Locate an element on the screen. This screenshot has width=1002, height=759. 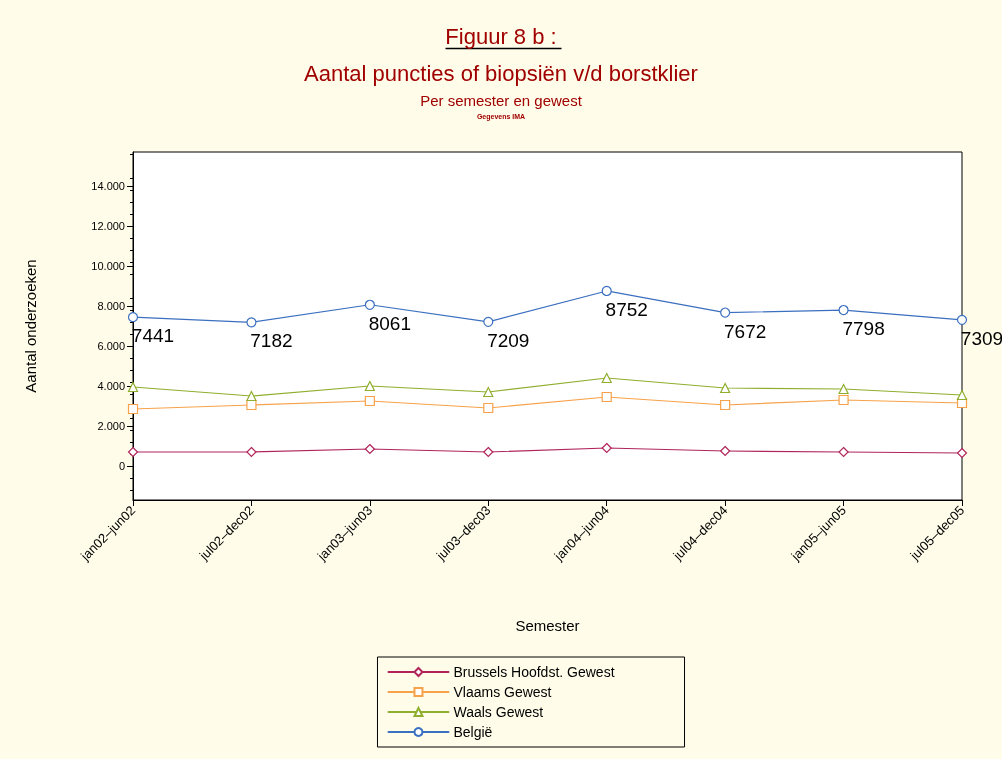
chart-title: Figuur 8 b : is located at coordinates (501, 36).